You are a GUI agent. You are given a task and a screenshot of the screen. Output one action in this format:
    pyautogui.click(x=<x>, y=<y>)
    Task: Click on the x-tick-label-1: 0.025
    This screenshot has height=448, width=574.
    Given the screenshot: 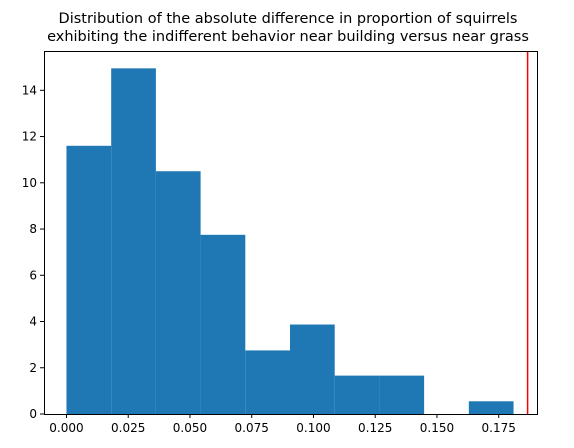 What is the action you would take?
    pyautogui.click(x=128, y=428)
    